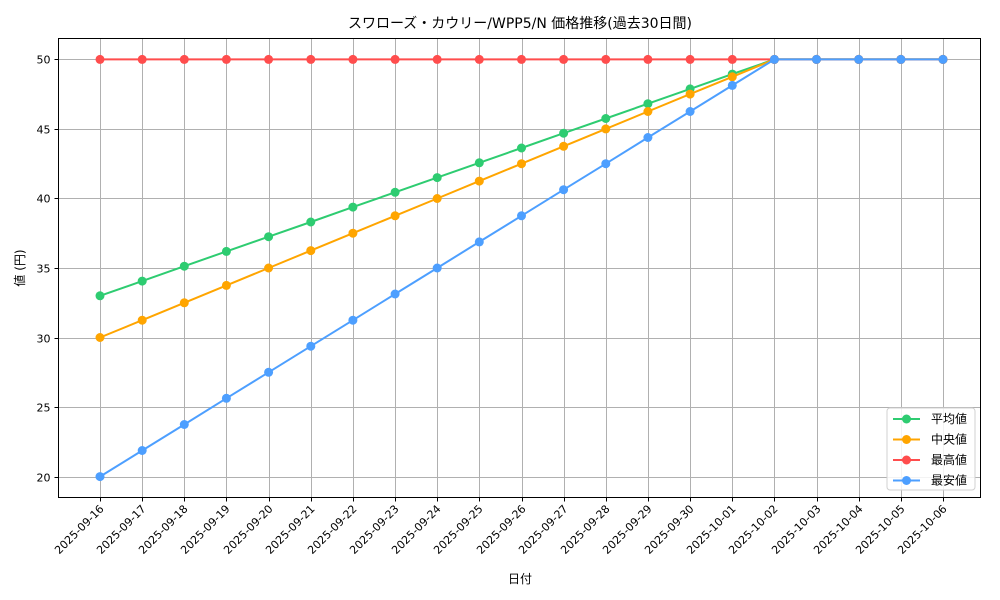 This screenshot has height=600, width=1000. What do you see at coordinates (930, 480) in the screenshot?
I see `legend-item: 最安値` at bounding box center [930, 480].